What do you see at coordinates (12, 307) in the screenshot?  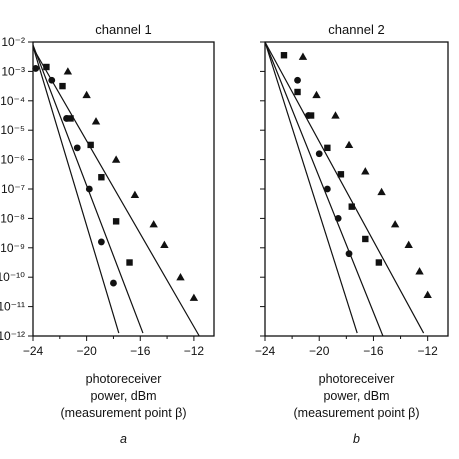 I see `y-tick-label: 10⁻¹¹` at bounding box center [12, 307].